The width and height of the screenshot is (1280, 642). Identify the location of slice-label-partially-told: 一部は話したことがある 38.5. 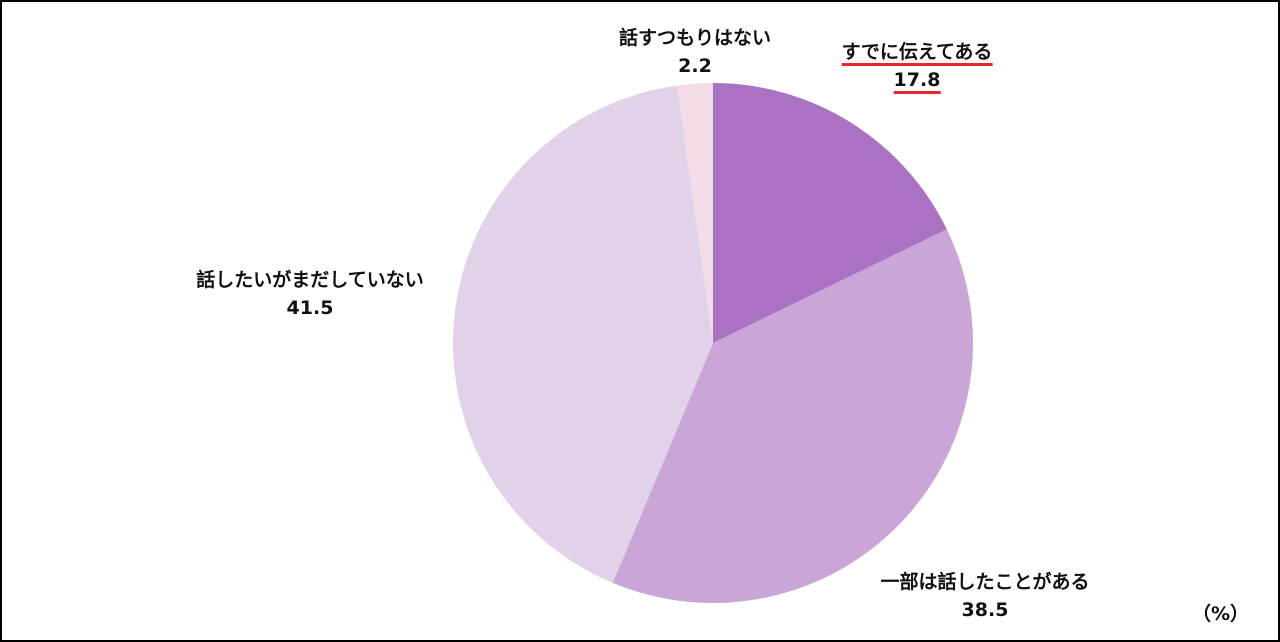
(984, 596).